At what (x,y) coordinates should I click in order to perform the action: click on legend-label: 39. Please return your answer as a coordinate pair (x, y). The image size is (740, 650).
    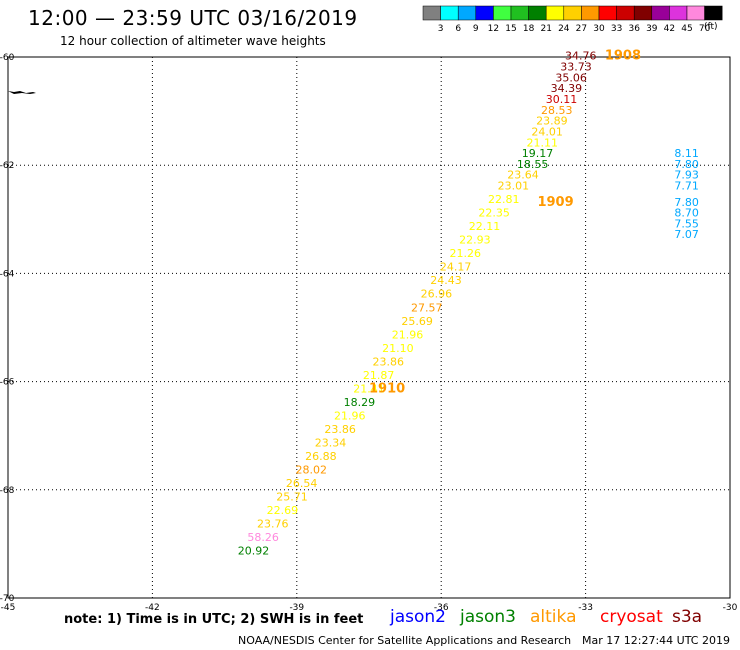
    Looking at the image, I should click on (652, 29).